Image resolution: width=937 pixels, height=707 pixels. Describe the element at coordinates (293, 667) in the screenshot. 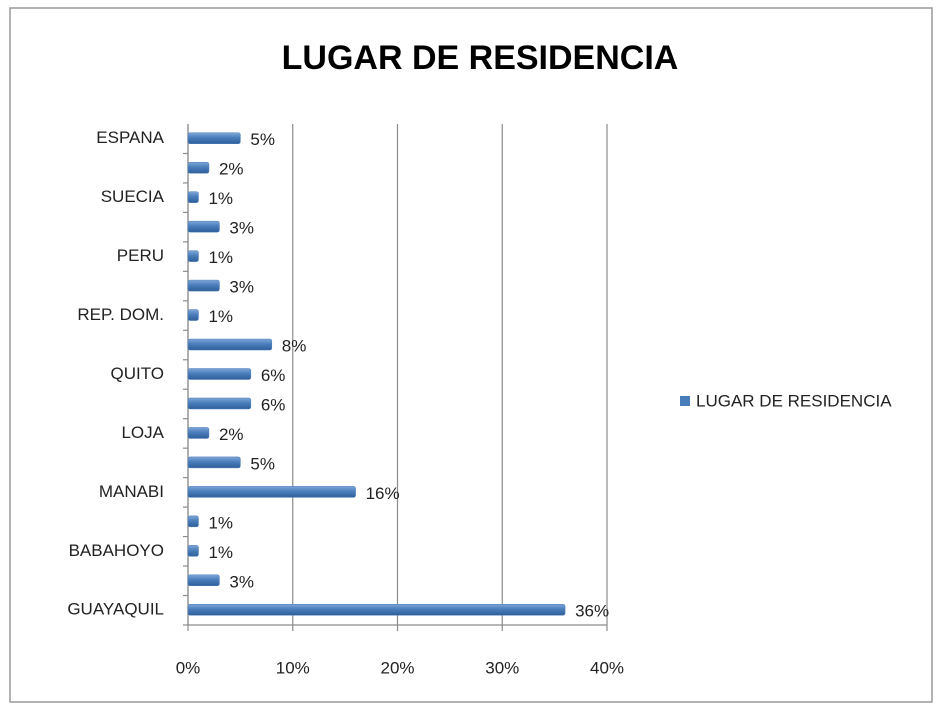

I see `x-tick-label: 10%` at that location.